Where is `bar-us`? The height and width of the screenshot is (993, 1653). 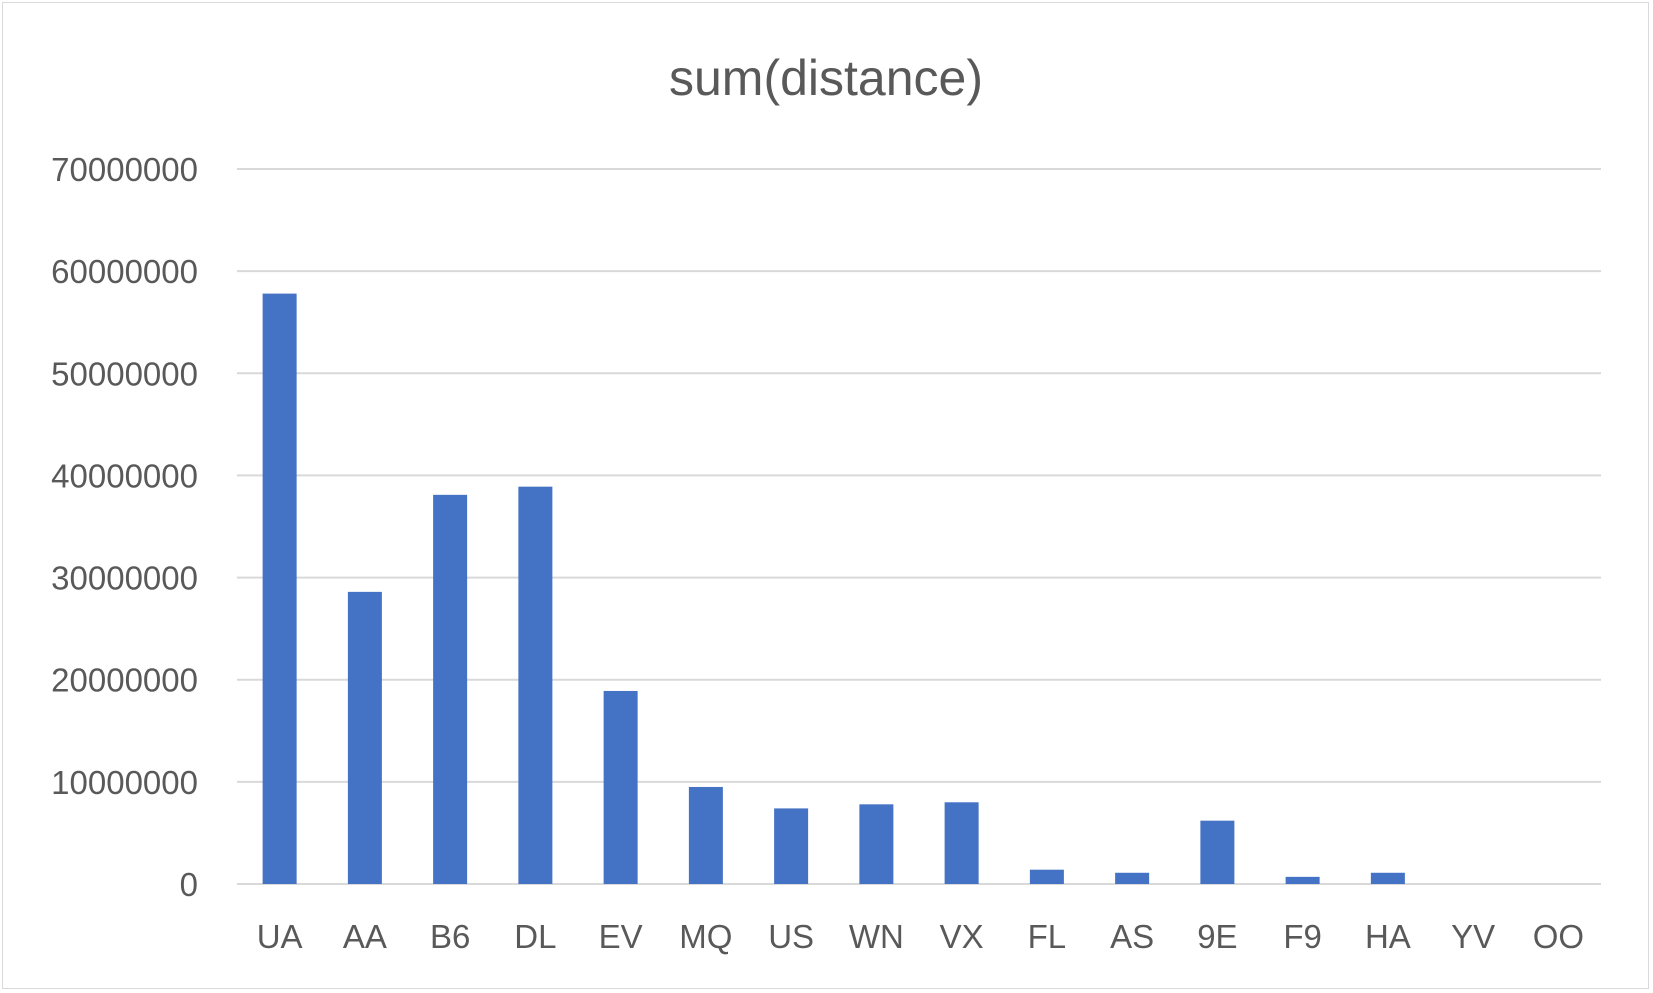
bar-us is located at coordinates (791, 846).